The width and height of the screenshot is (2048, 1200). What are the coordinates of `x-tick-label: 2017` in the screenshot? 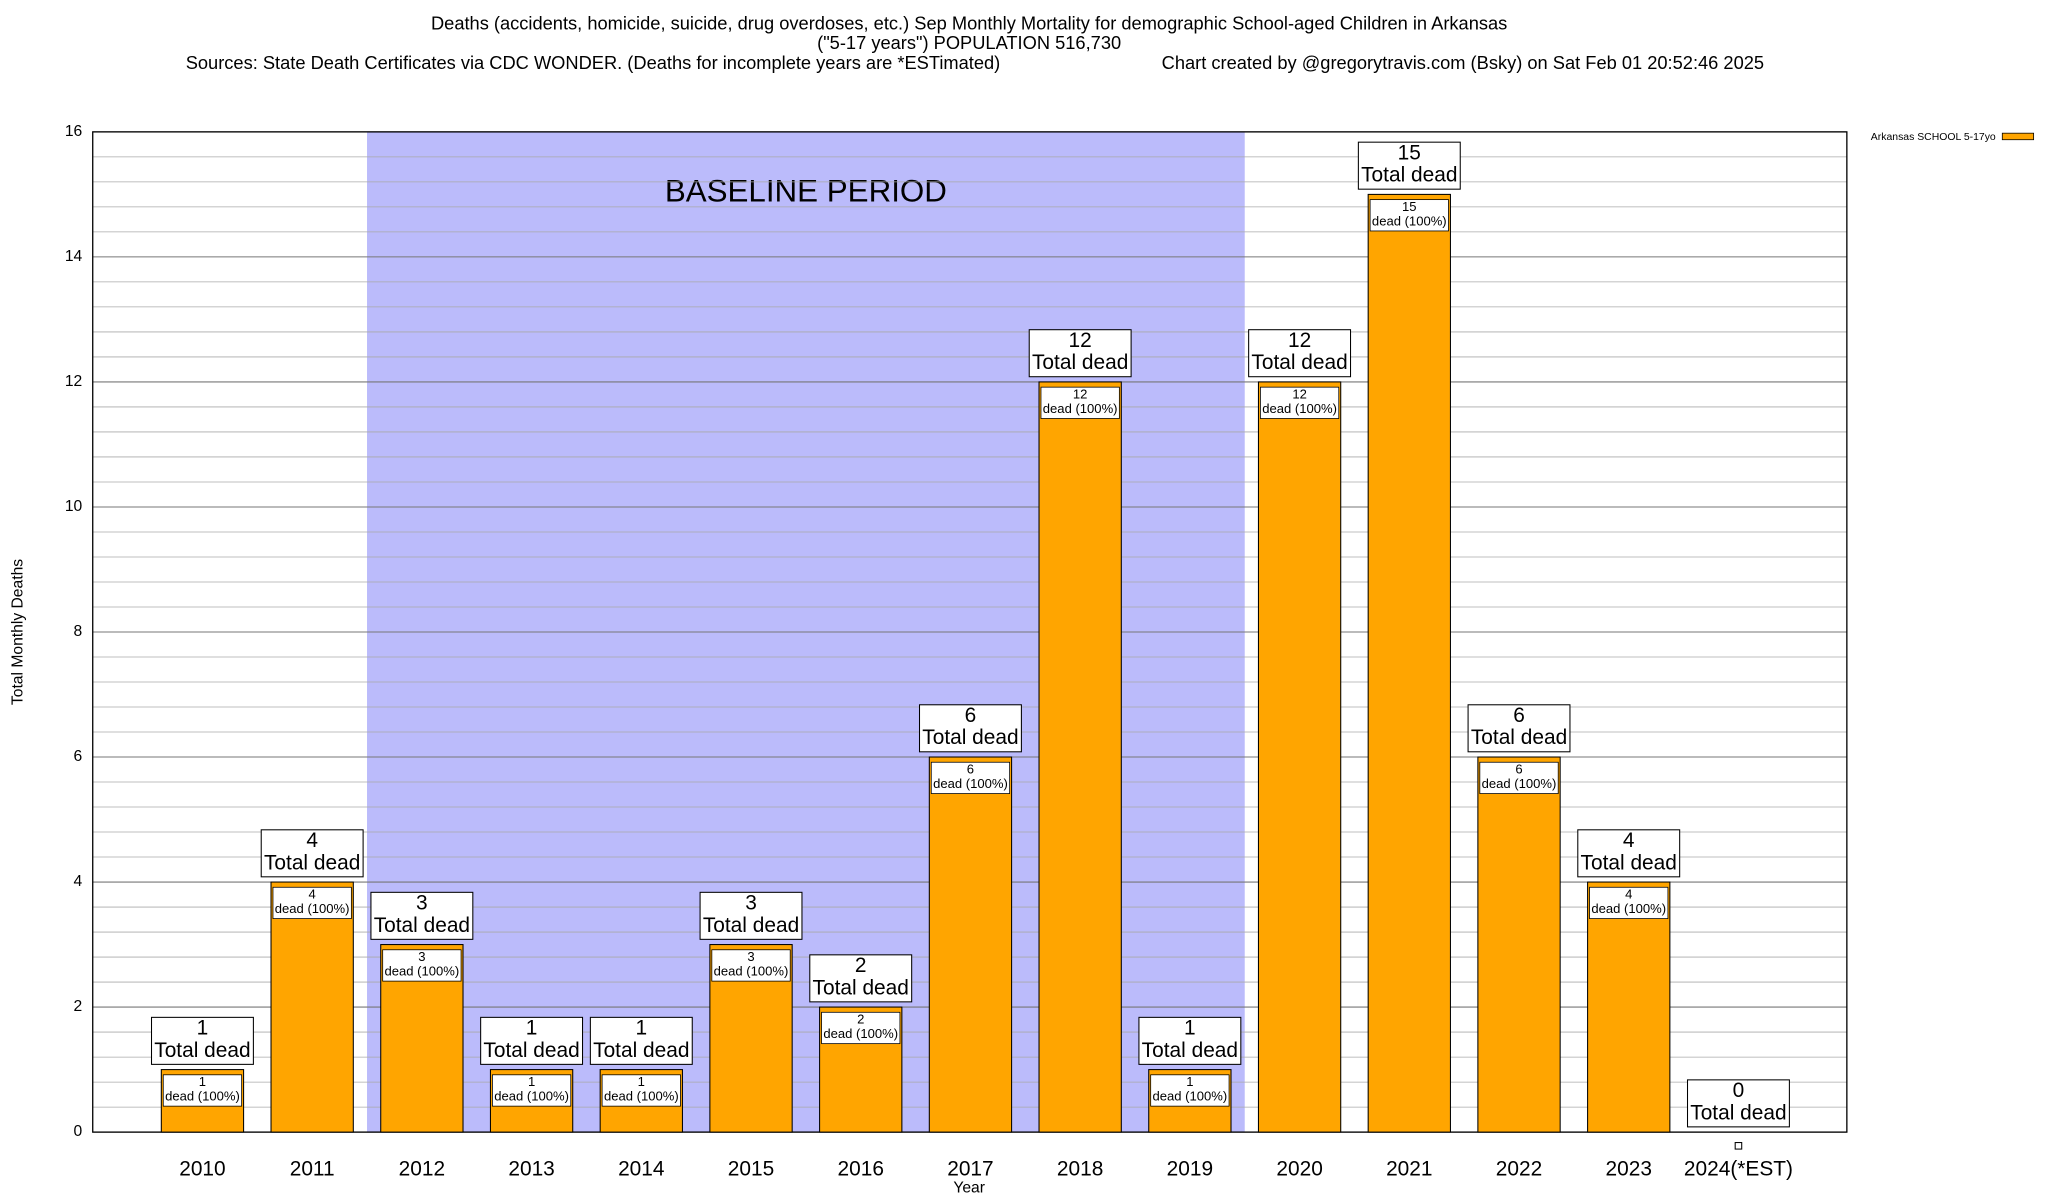 It's located at (970, 1168).